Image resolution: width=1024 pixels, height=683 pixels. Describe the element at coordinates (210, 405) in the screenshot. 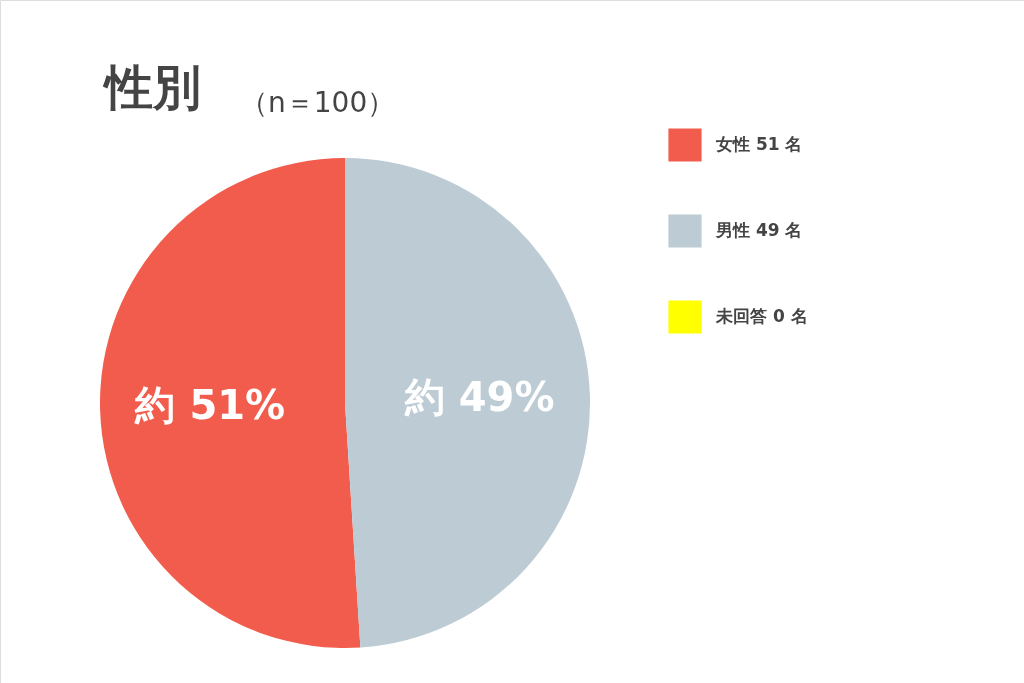

I see `data-label: 約 51%` at that location.